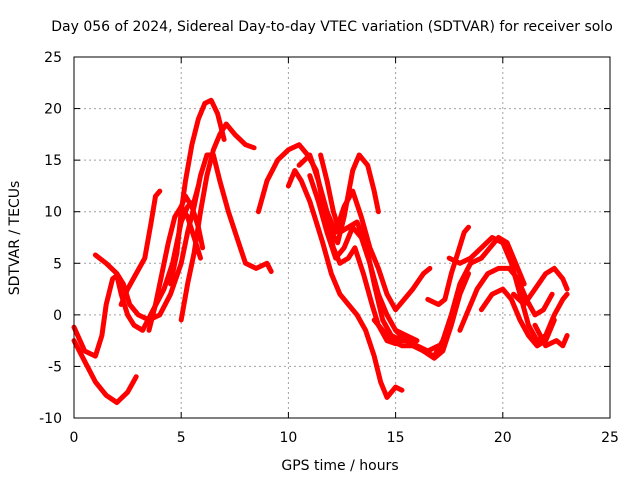  What do you see at coordinates (339, 466) in the screenshot?
I see `x-axis-label: GPS time / hours` at bounding box center [339, 466].